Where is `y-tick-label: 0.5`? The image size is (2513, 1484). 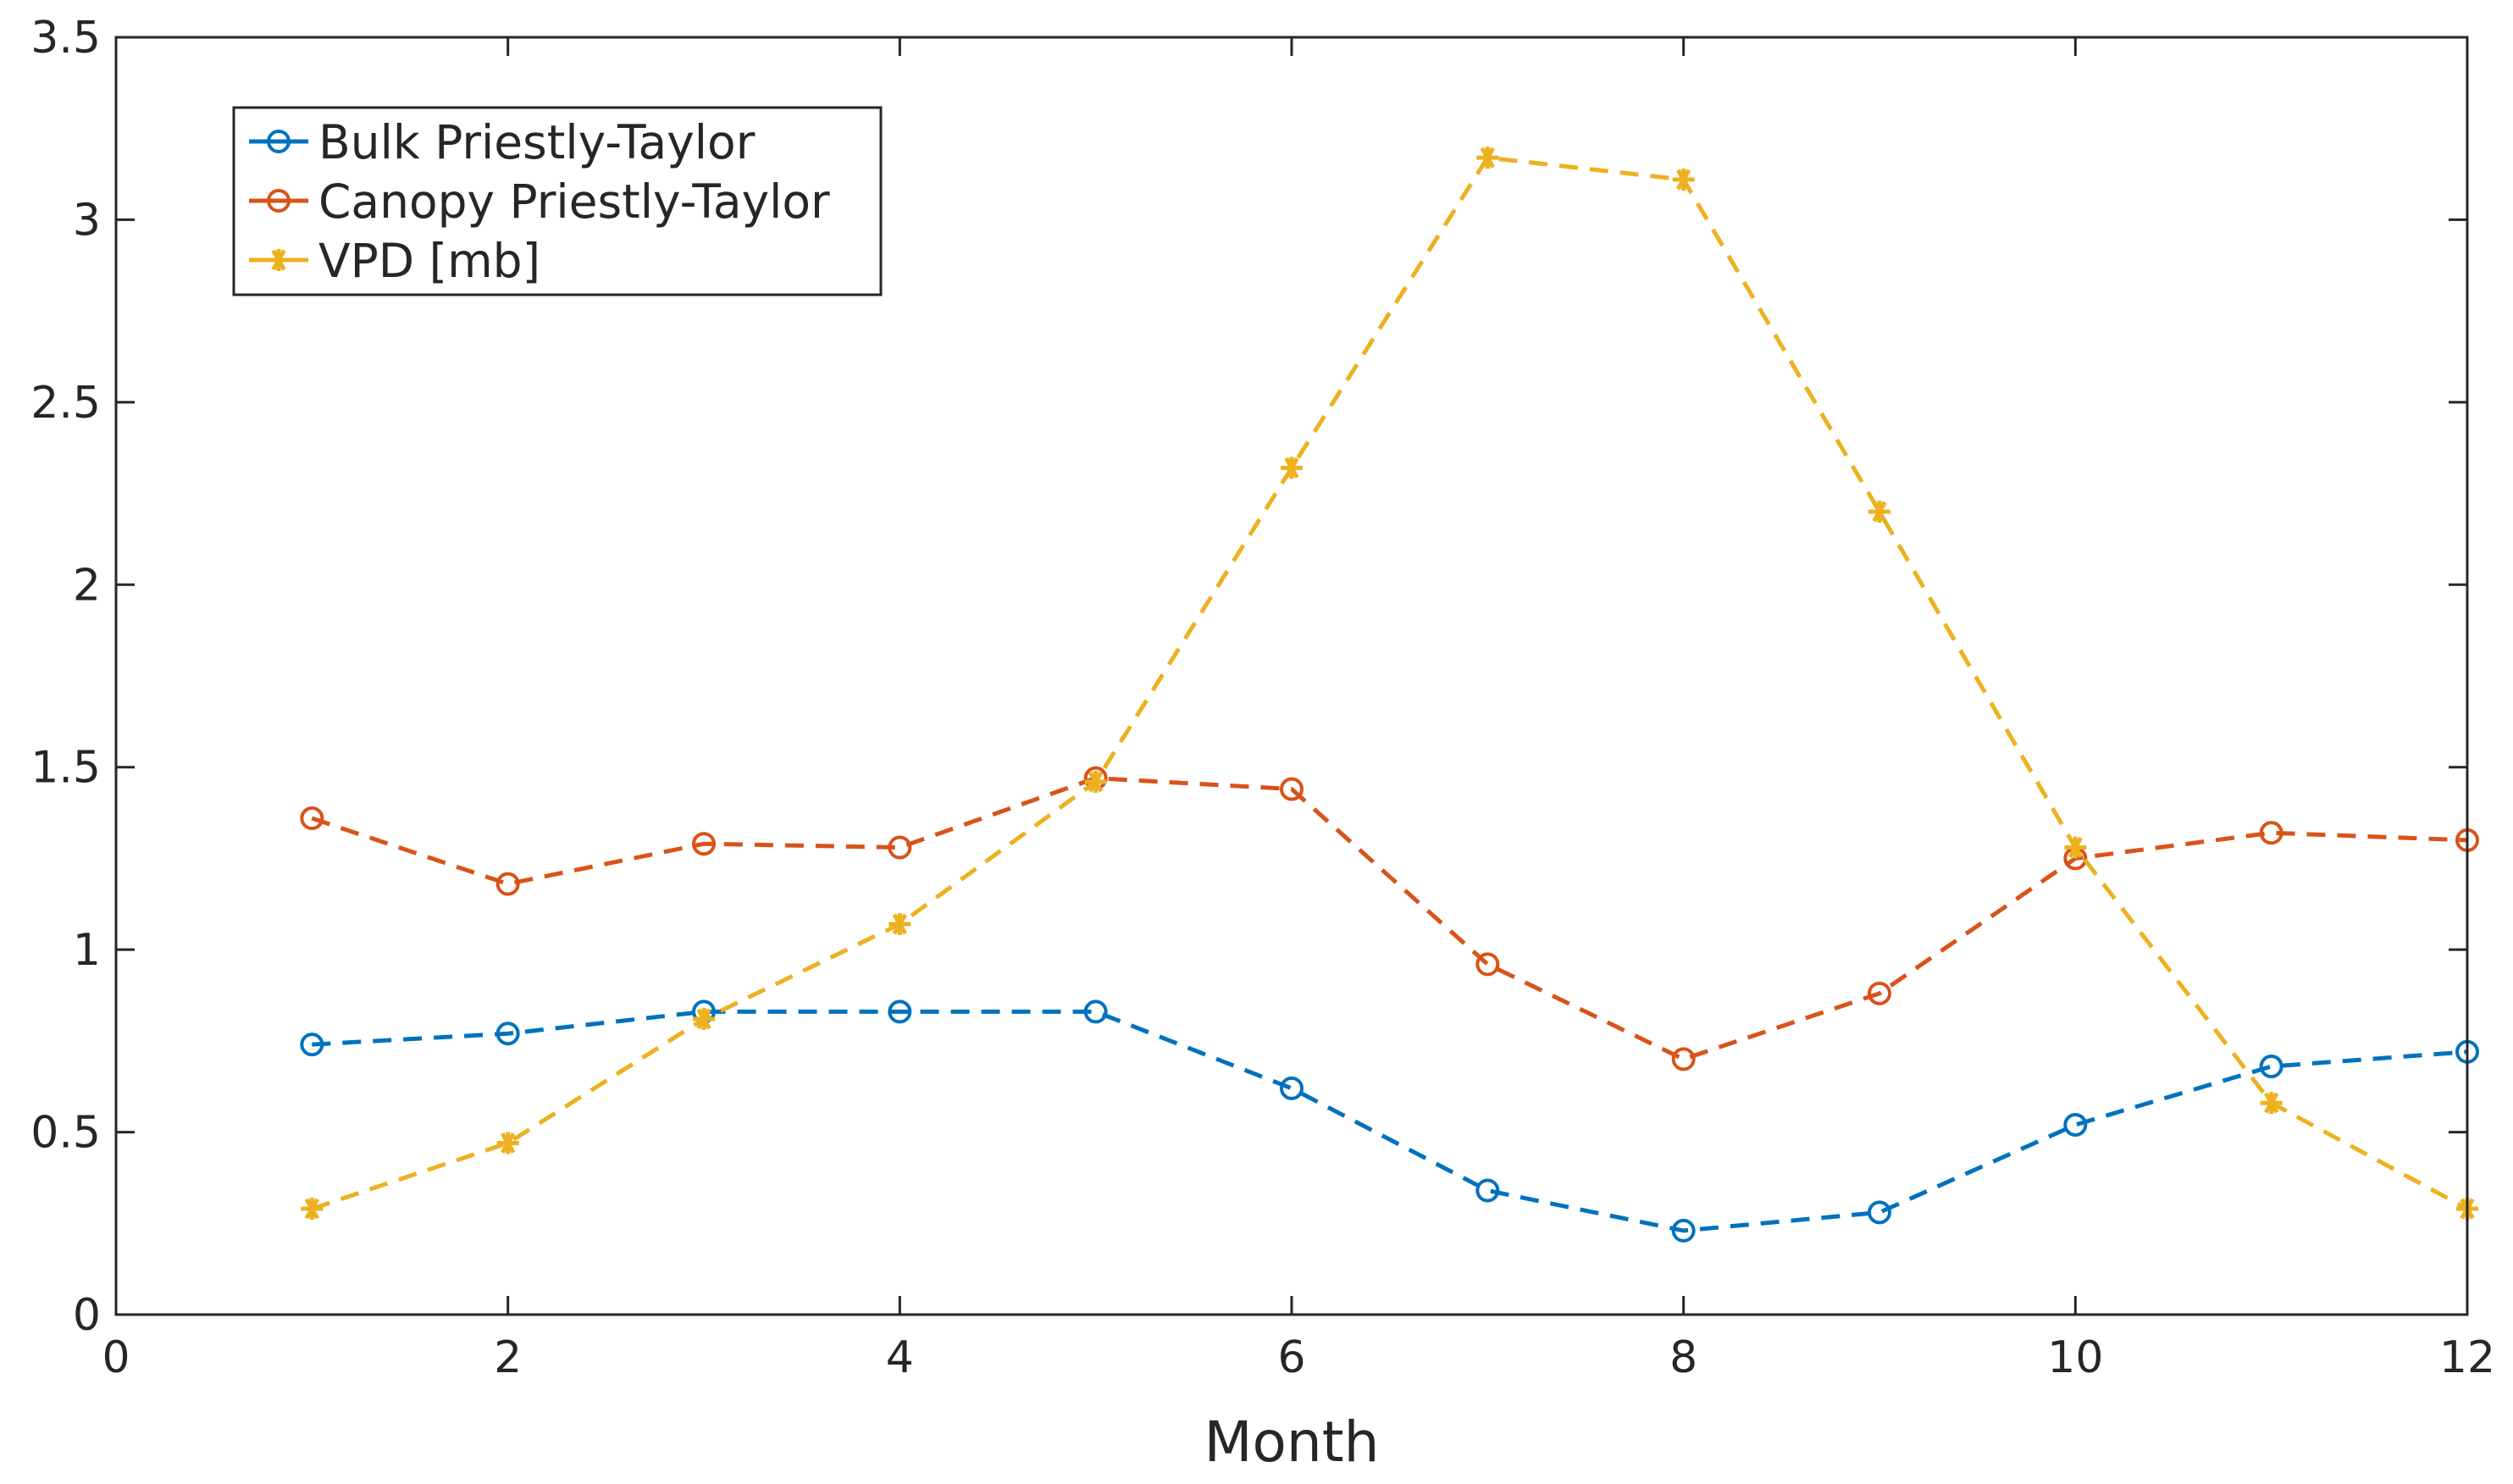
y-tick-label: 0.5 is located at coordinates (65, 1133).